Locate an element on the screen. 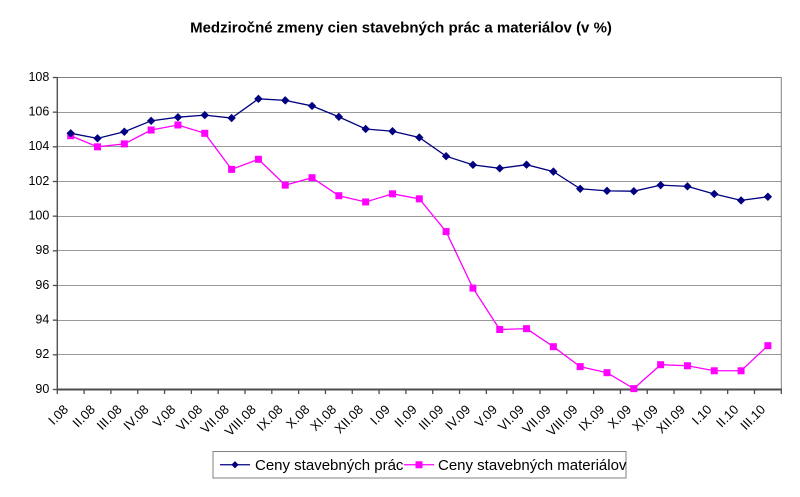 The width and height of the screenshot is (800, 497). svg-text: 108 is located at coordinates (38, 77).